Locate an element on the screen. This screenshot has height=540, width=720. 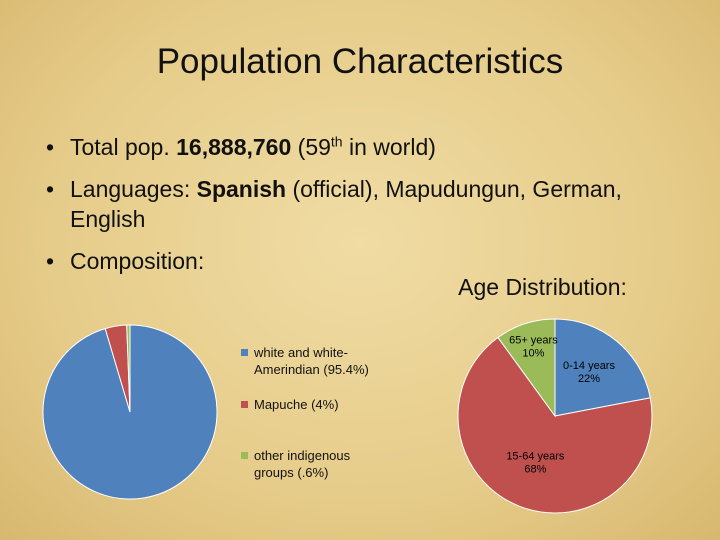
legend-text: white and white-Amerindian (95.4%) is located at coordinates (311, 361).